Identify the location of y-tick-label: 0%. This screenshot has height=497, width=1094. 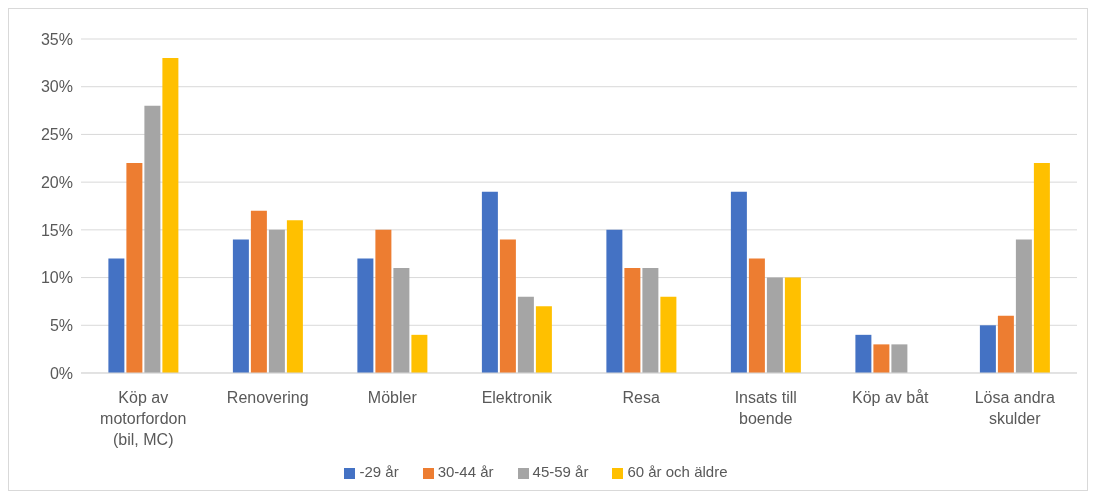
(61, 373).